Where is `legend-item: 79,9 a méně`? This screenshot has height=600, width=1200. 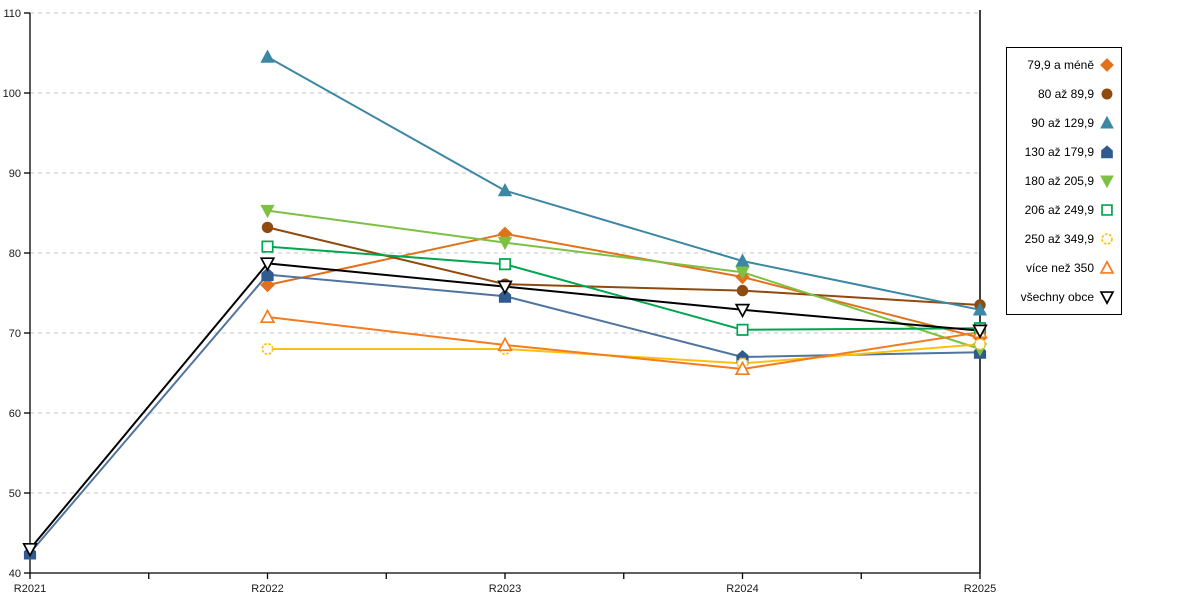
legend-item: 79,9 a méně is located at coordinates (1062, 65).